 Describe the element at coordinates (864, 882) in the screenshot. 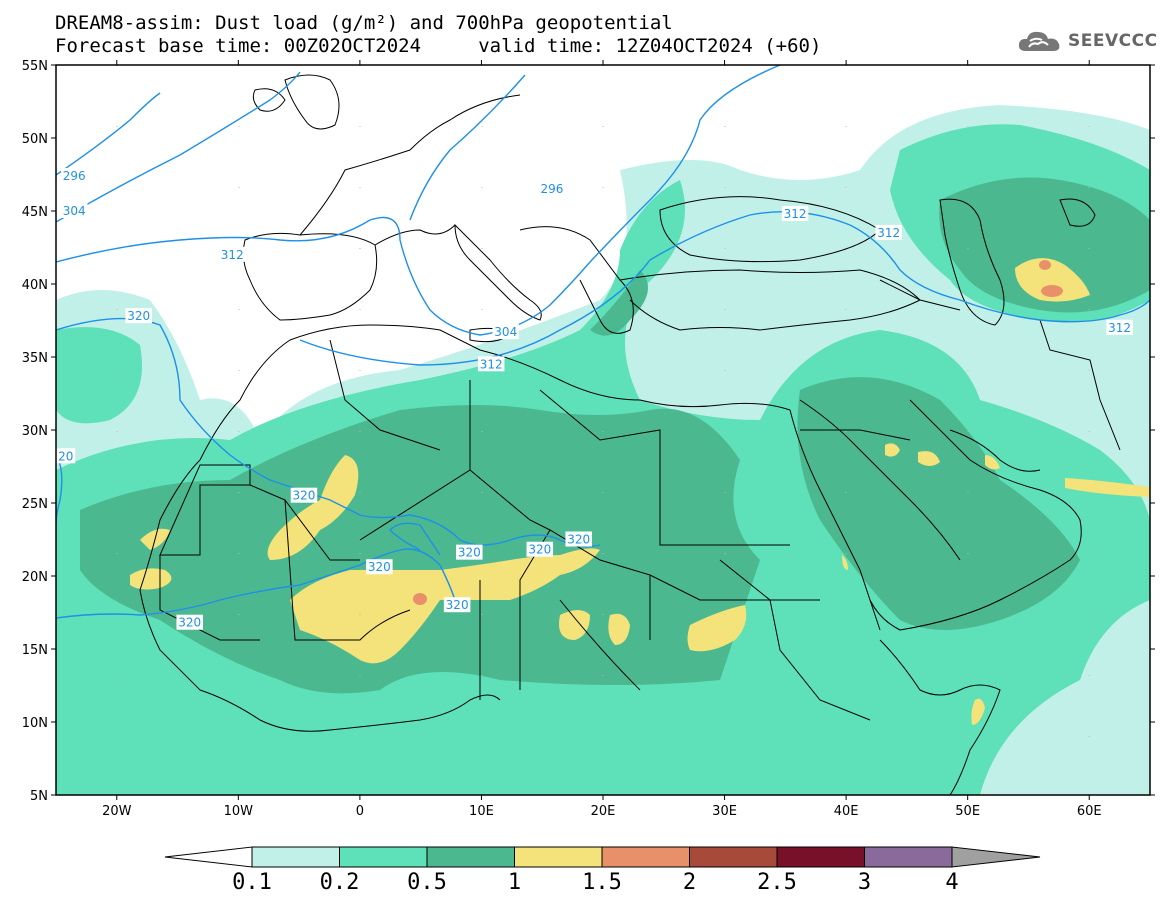

I see `colorbar-level-label: 3` at that location.